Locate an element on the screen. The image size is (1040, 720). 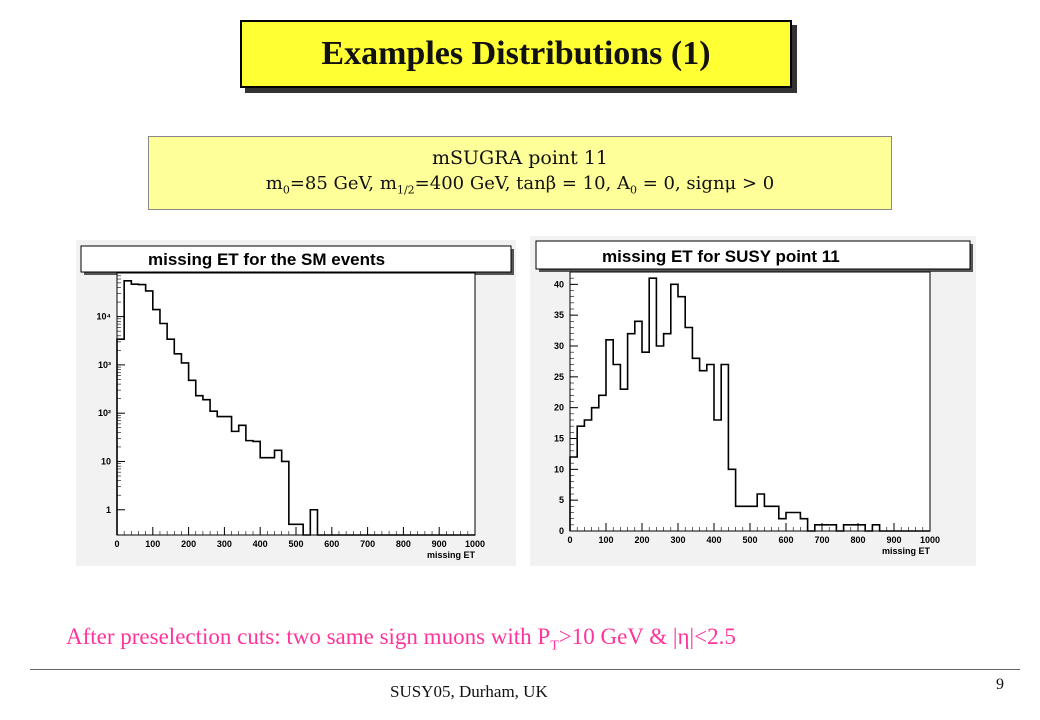
y-tick-label: 40 is located at coordinates (559, 284).